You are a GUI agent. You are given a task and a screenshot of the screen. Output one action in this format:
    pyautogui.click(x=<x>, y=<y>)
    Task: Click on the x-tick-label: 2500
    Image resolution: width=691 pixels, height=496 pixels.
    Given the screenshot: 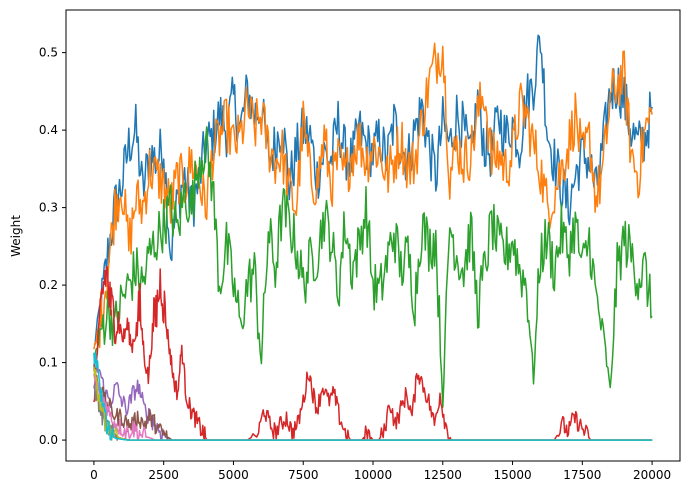 What is the action you would take?
    pyautogui.click(x=163, y=475)
    